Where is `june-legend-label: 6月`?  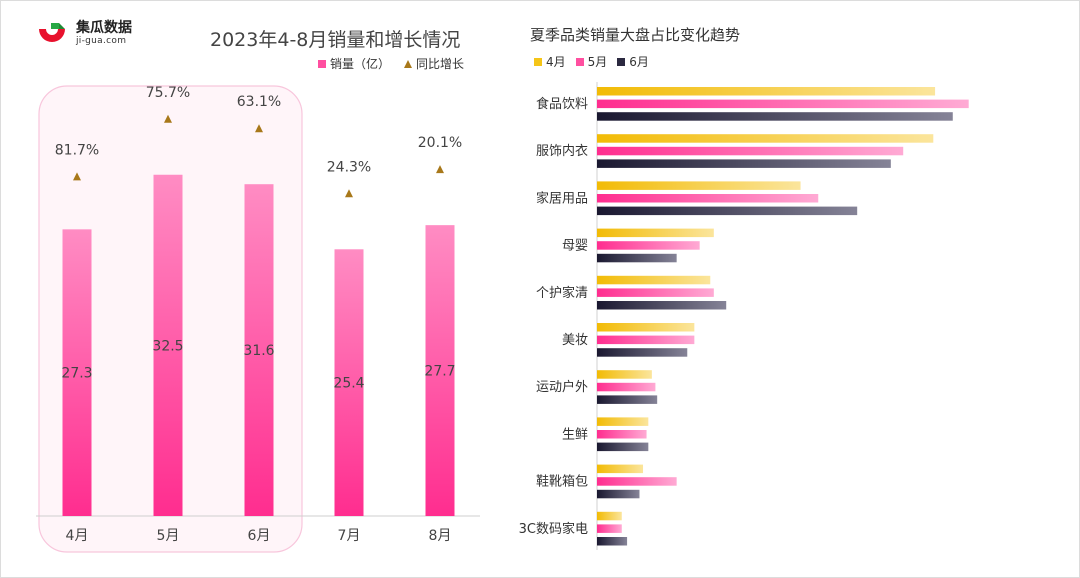 june-legend-label: 6月 is located at coordinates (639, 62).